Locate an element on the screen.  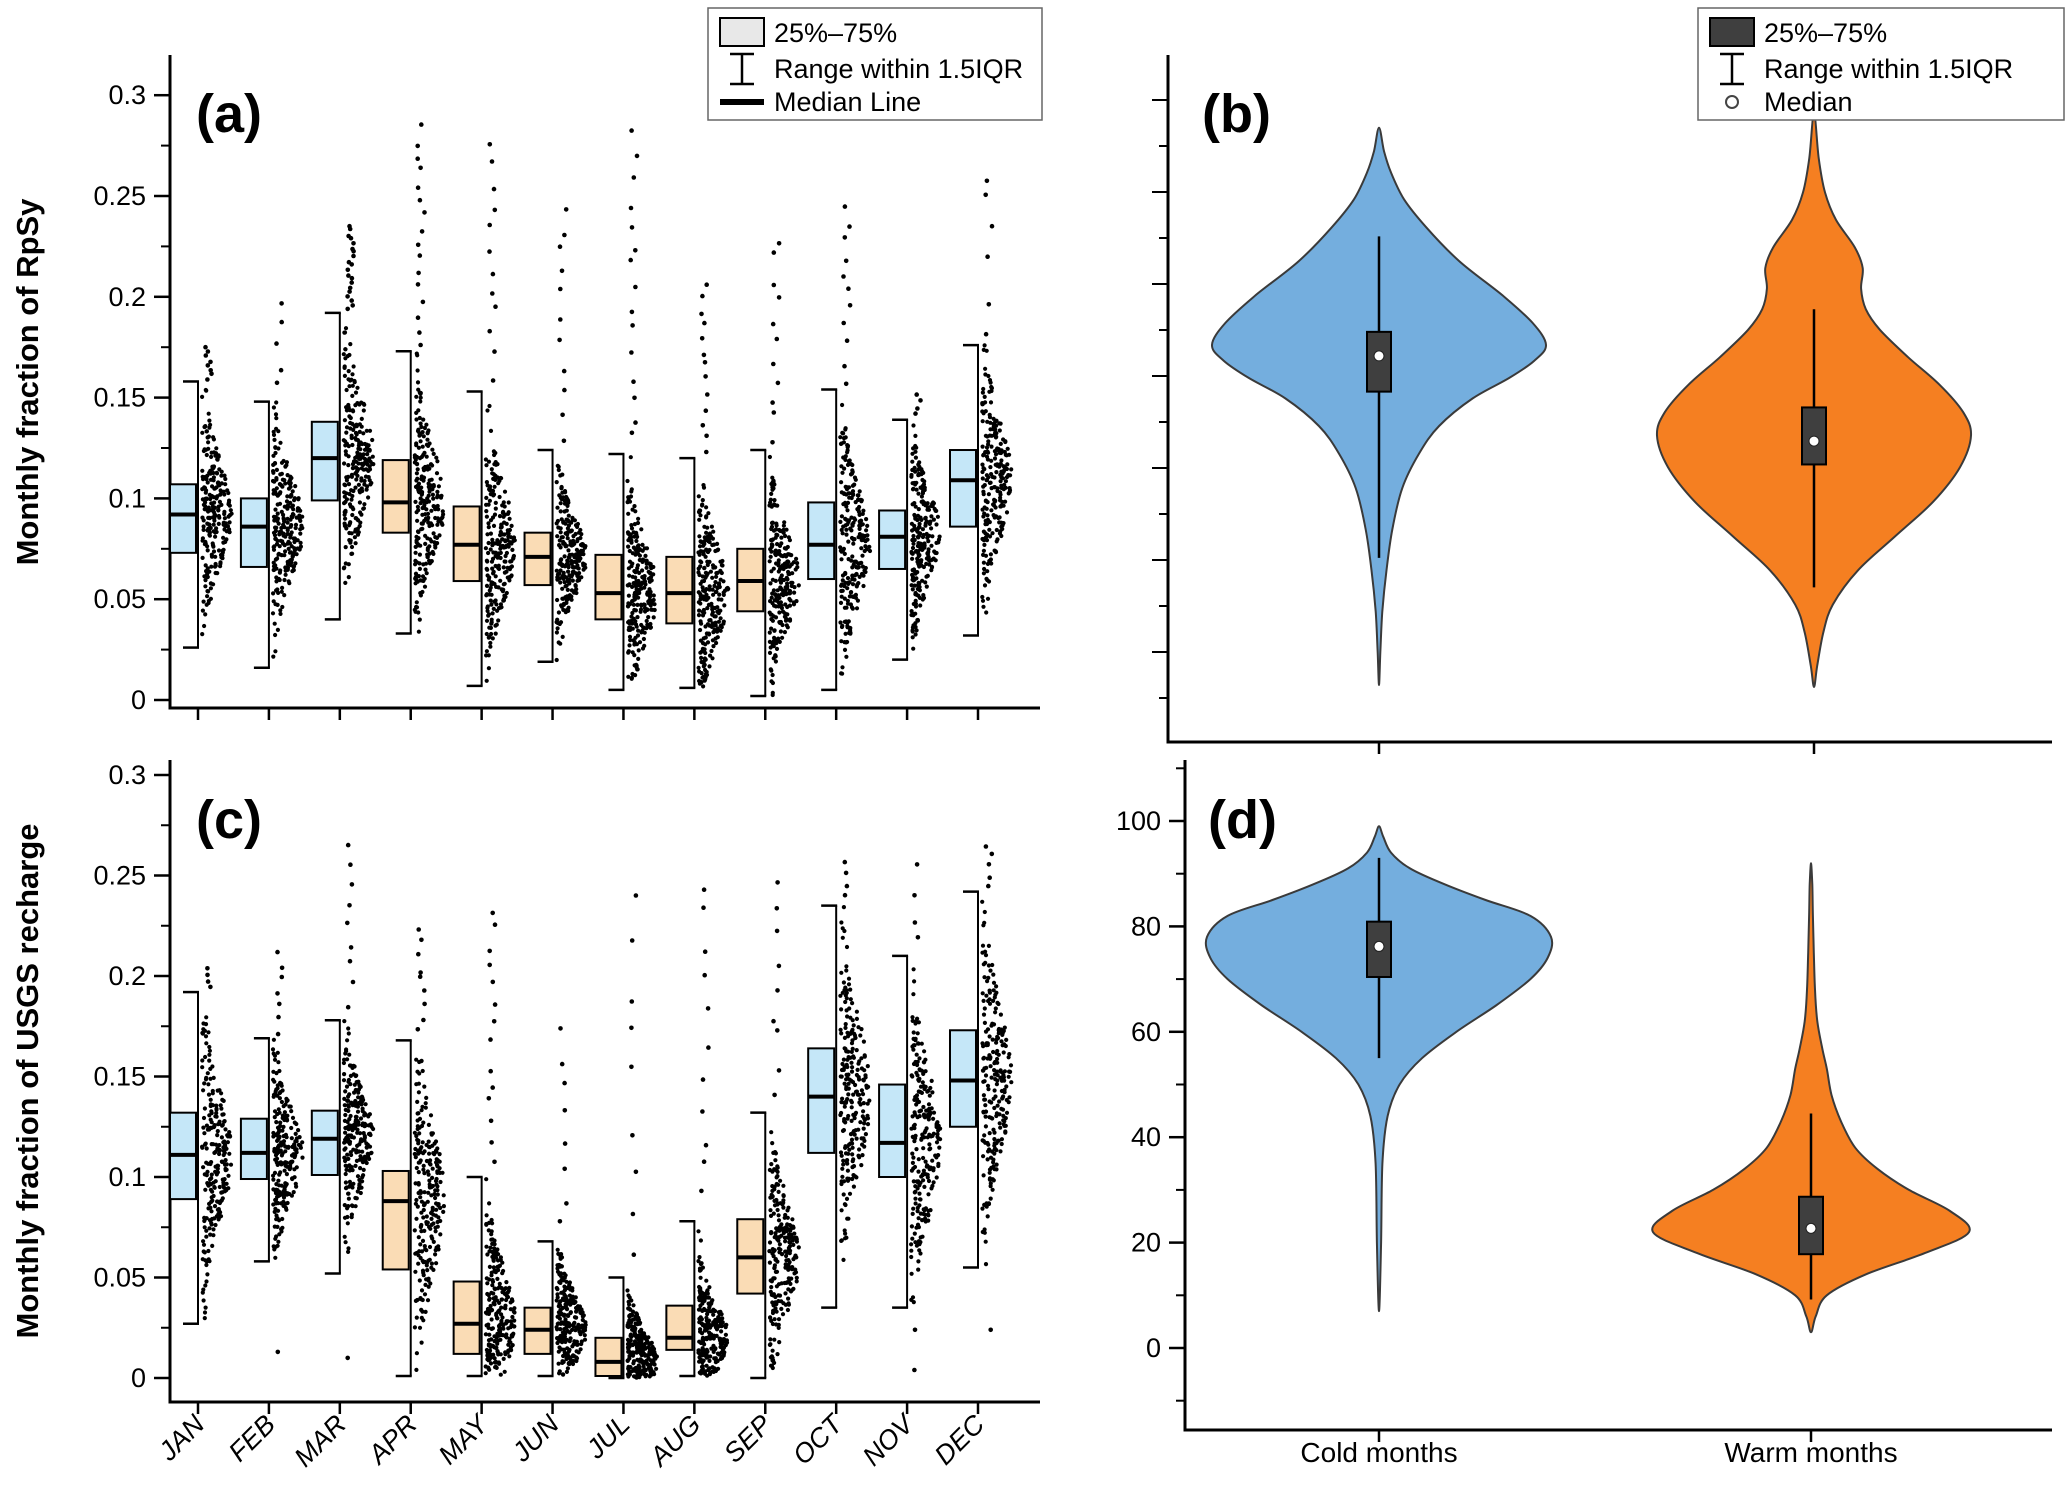
boxplot-a-dec is located at coordinates (981, 407).